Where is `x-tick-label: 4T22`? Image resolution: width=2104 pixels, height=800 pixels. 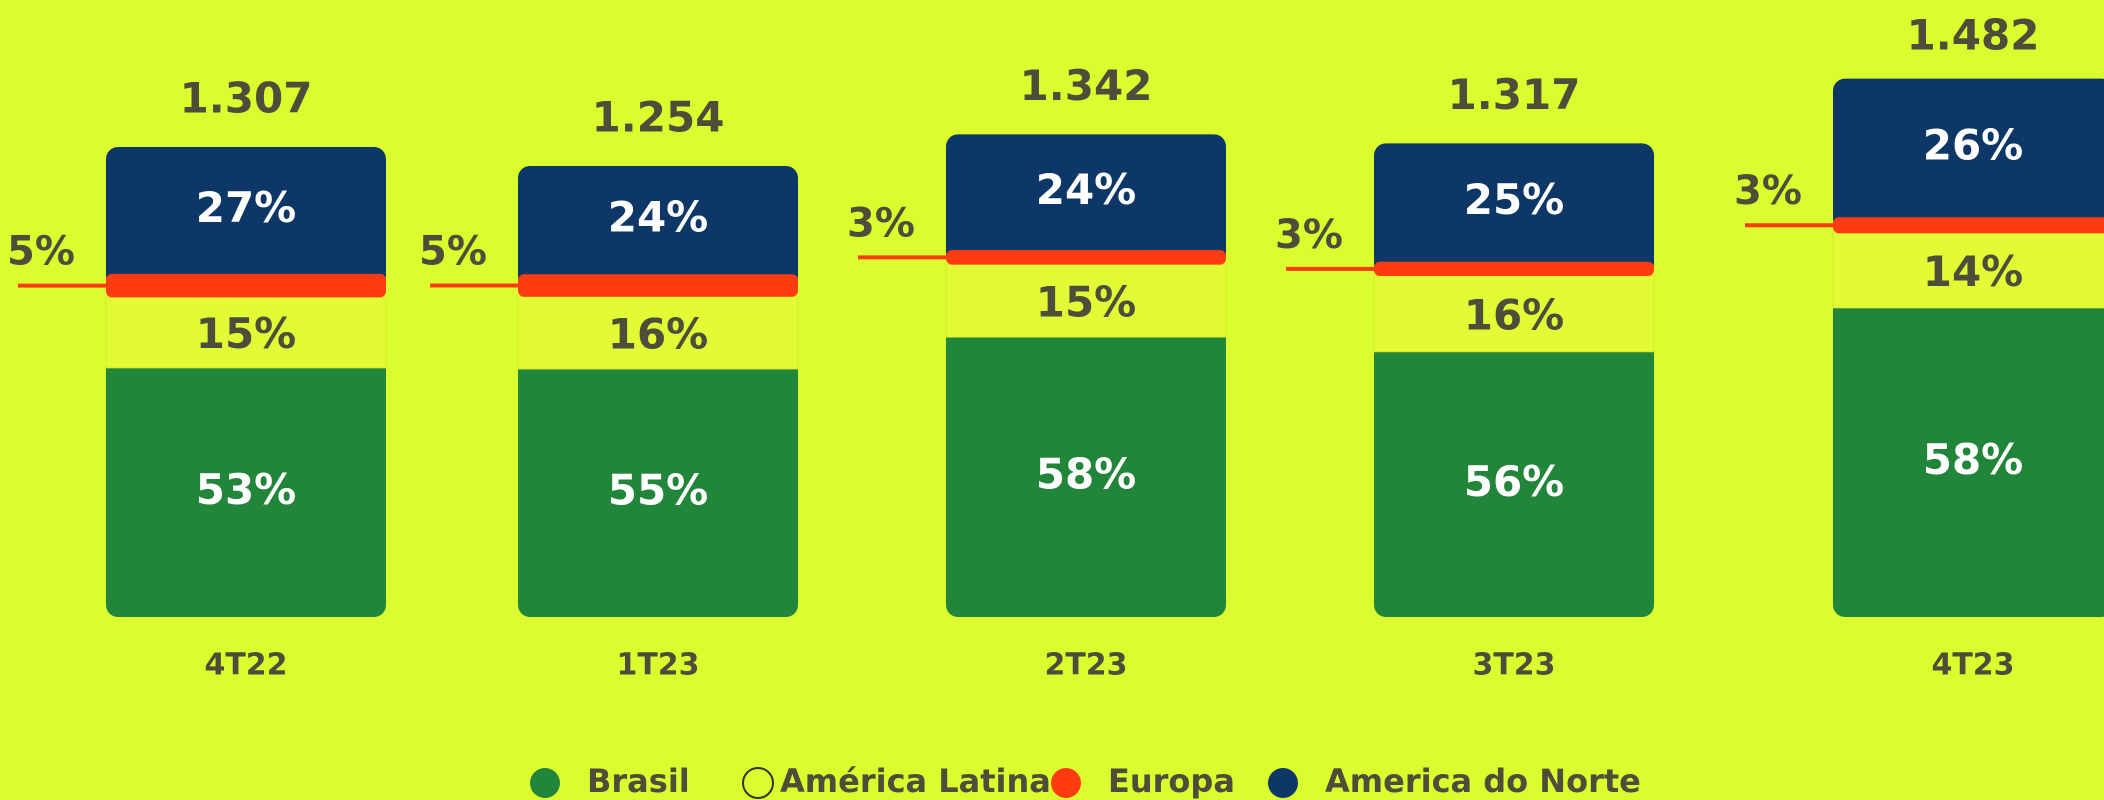
x-tick-label: 4T22 is located at coordinates (245, 665).